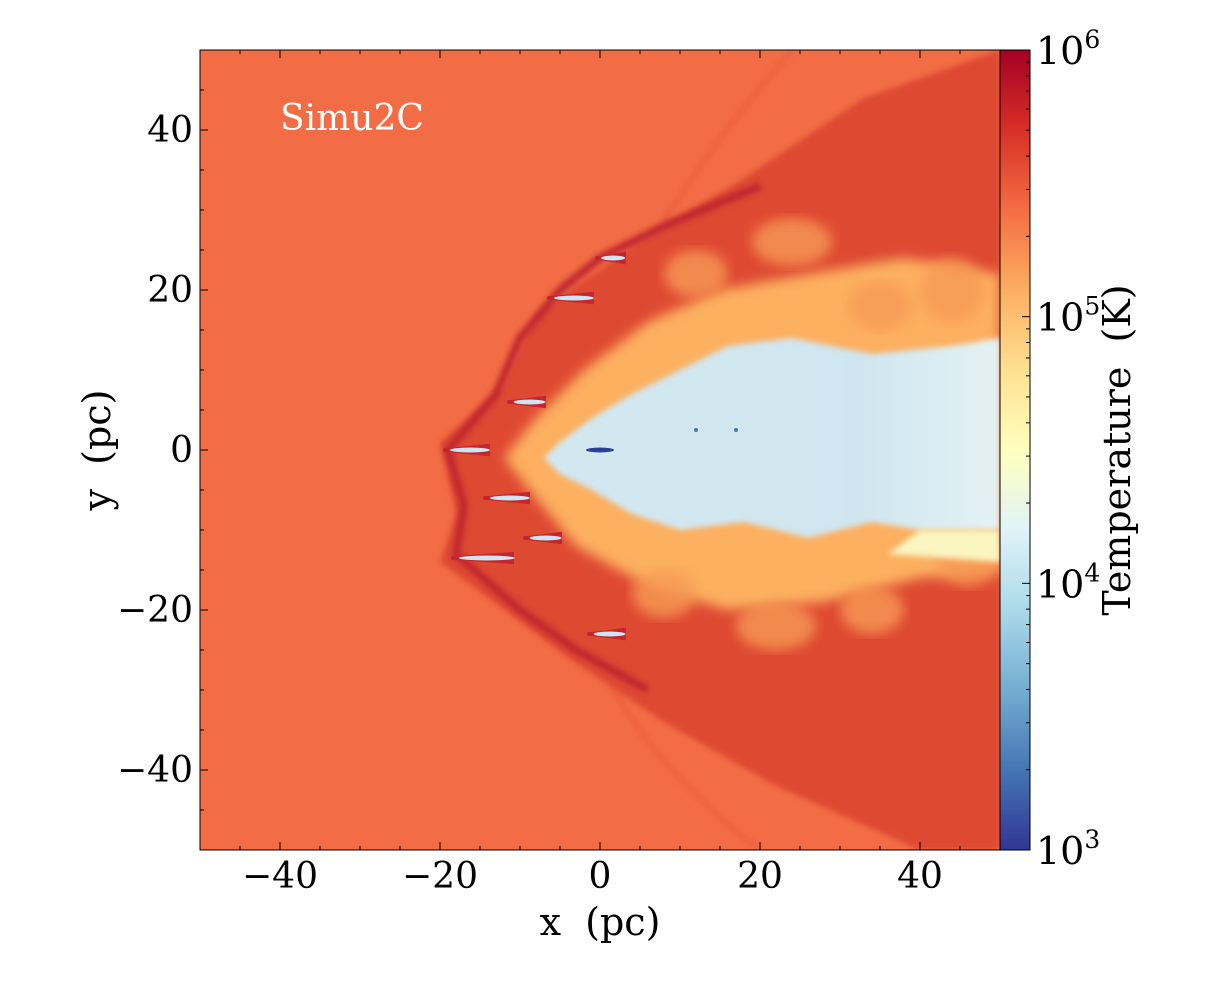 The height and width of the screenshot is (1000, 1225). Describe the element at coordinates (944, 546) in the screenshot. I see `core-fringe` at that location.